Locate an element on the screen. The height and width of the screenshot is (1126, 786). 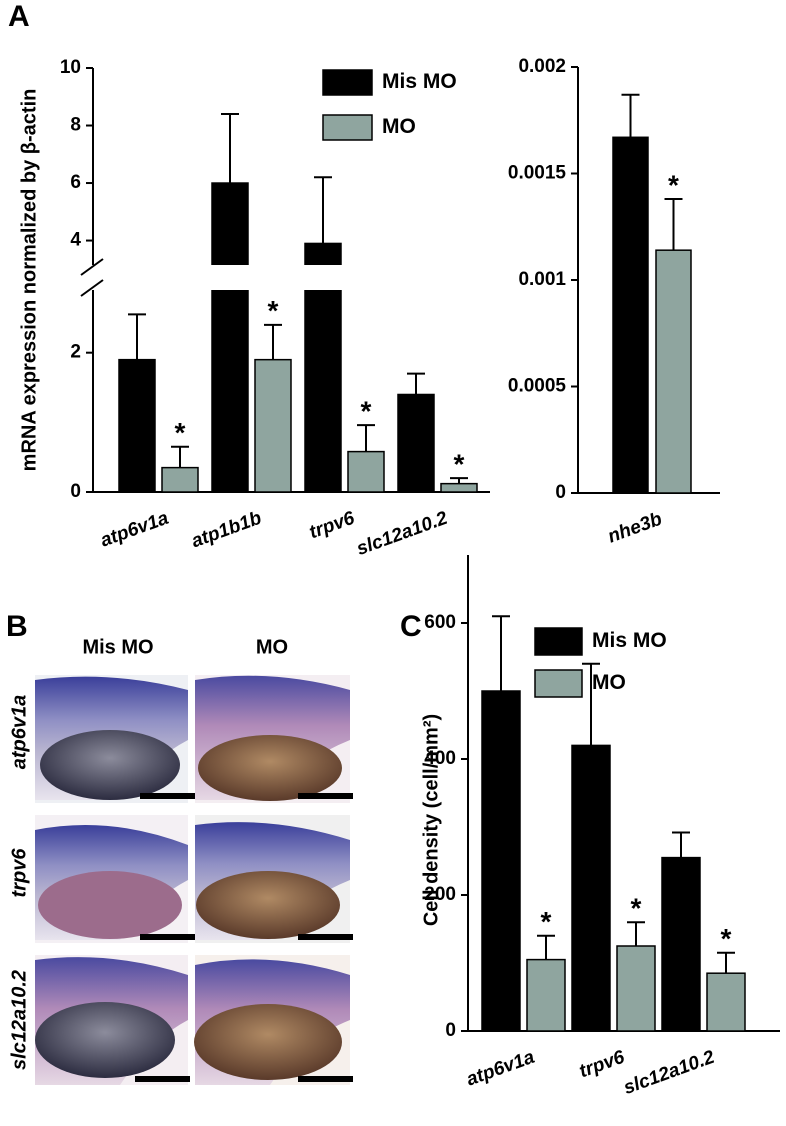
image-trpv6-mo is located at coordinates (274, 879).